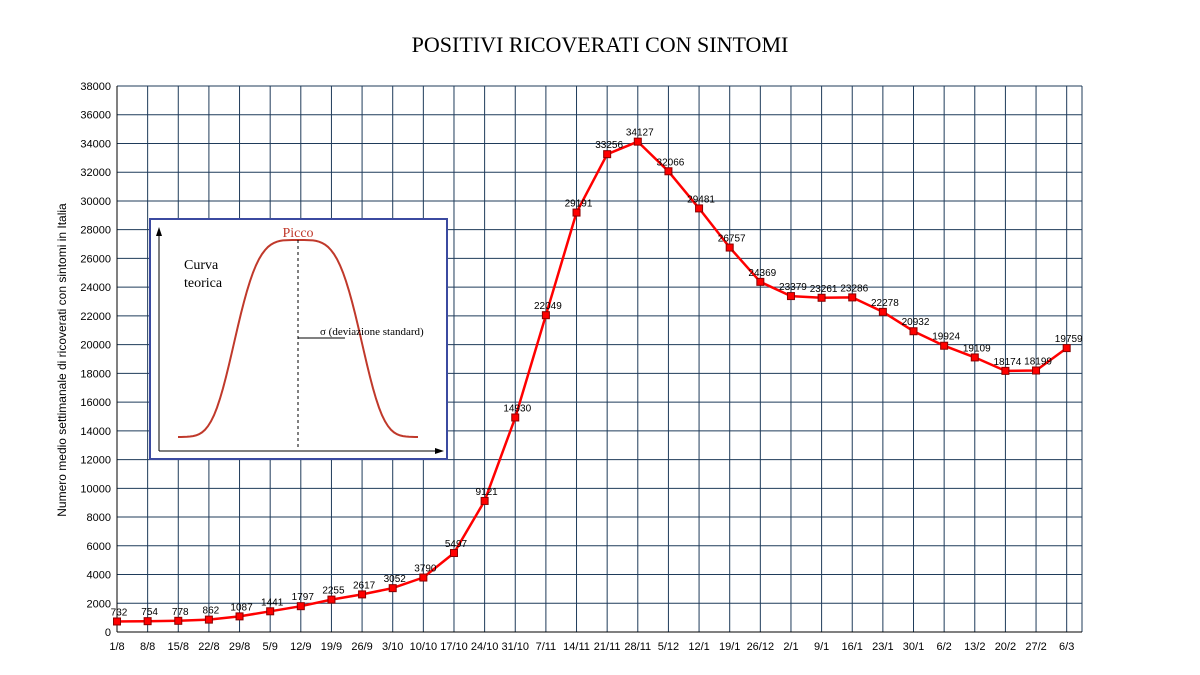 The height and width of the screenshot is (675, 1200). What do you see at coordinates (178, 647) in the screenshot?
I see `x-tick-label: 15/8` at bounding box center [178, 647].